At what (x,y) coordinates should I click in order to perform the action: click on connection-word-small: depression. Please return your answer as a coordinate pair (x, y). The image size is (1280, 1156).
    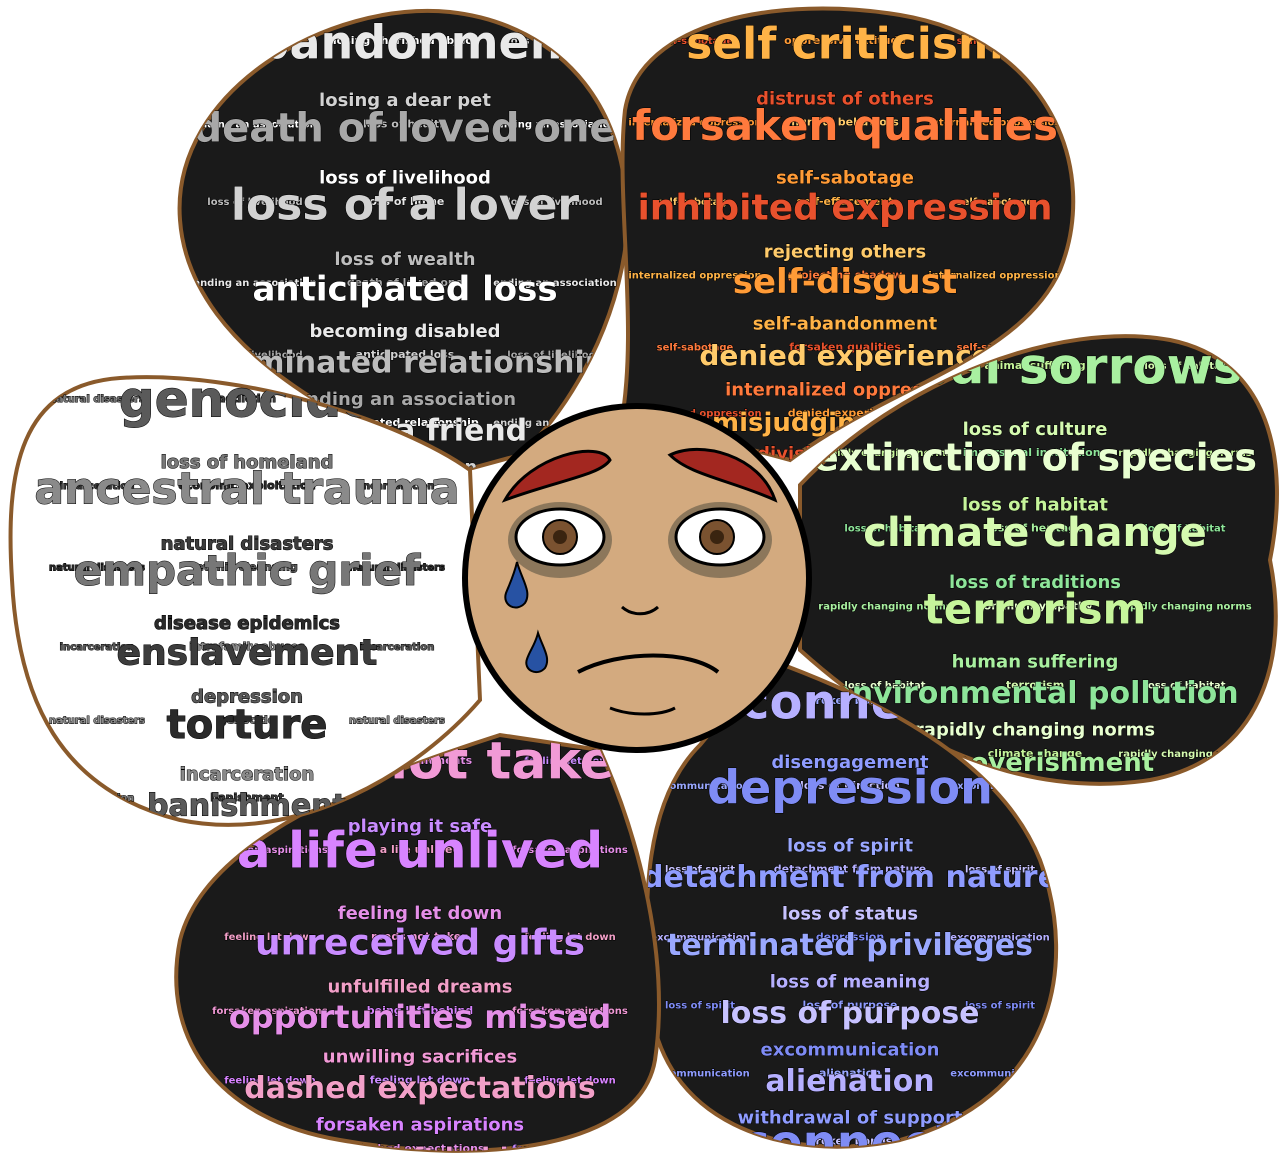
    Looking at the image, I should click on (850, 936).